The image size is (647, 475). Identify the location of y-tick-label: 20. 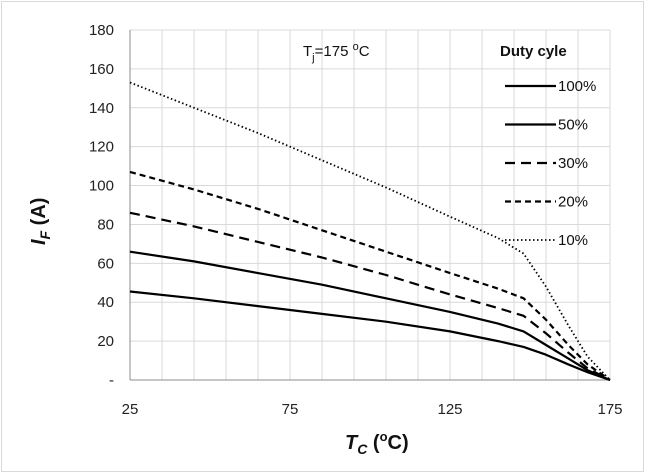
(105, 341).